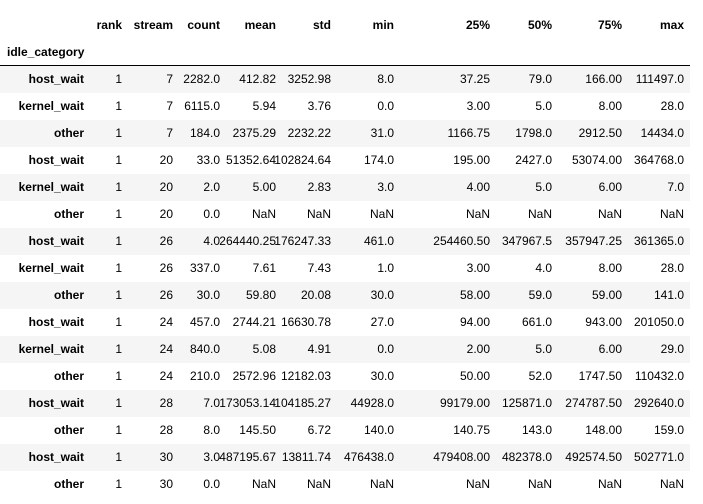 This screenshot has height=504, width=703. What do you see at coordinates (469, 133) in the screenshot?
I see `table-cell: 1166.75` at bounding box center [469, 133].